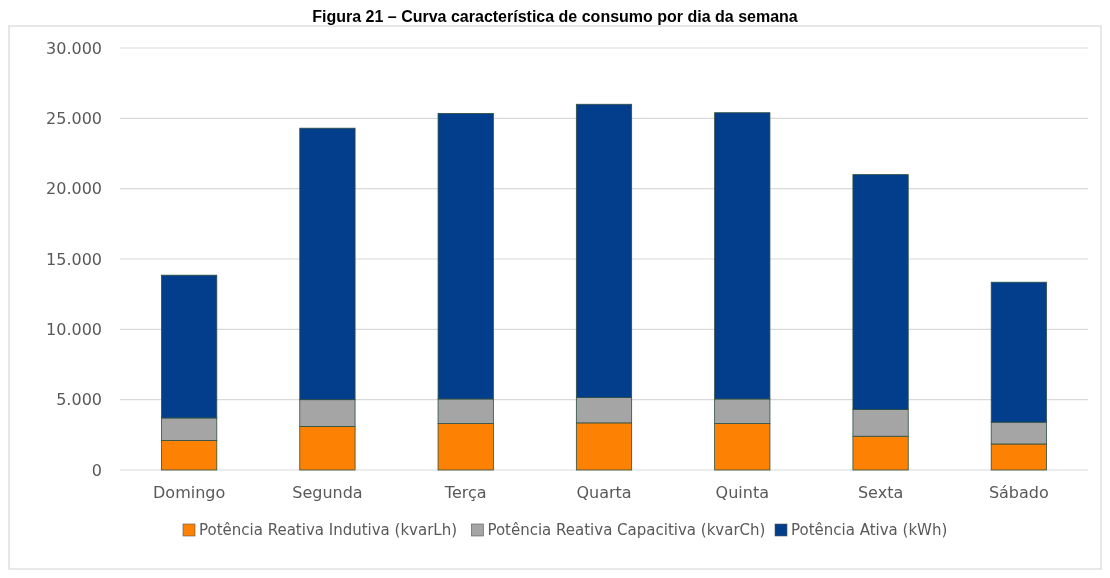  I want to click on x-tick-label: Terça, so click(465, 492).